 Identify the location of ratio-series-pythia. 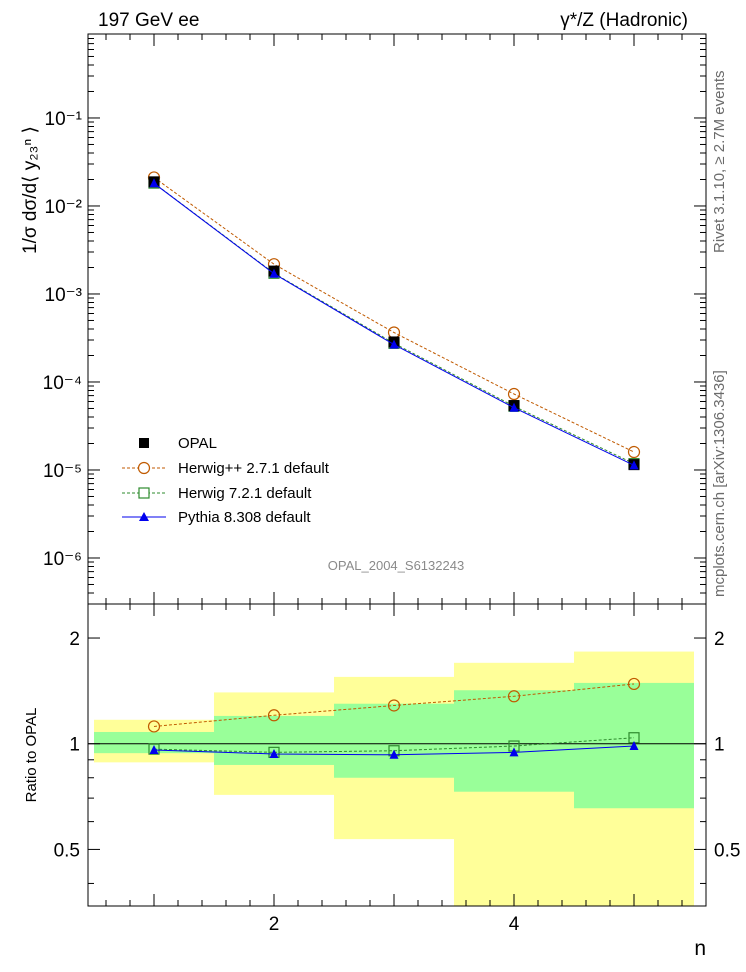
(394, 750).